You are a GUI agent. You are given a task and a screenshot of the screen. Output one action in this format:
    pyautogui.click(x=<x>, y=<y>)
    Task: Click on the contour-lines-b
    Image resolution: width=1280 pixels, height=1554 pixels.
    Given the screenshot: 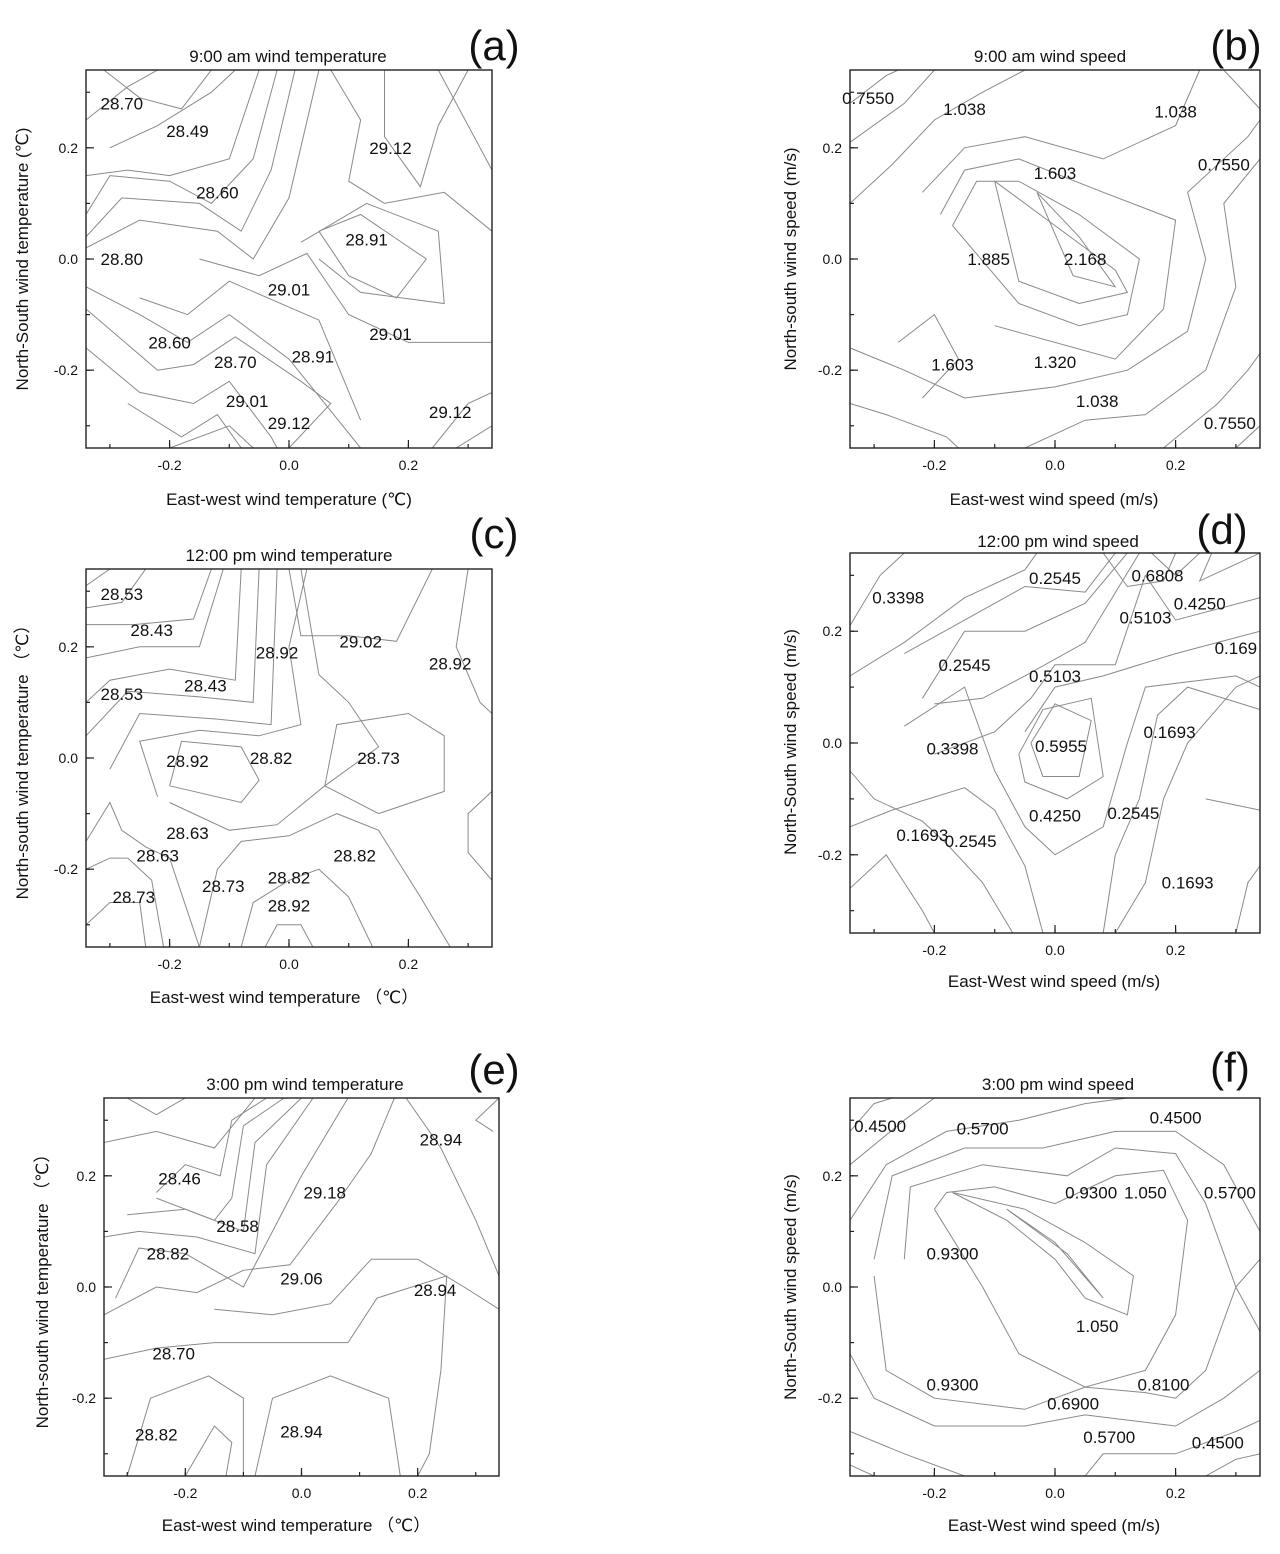 What is the action you would take?
    pyautogui.click(x=1055, y=259)
    